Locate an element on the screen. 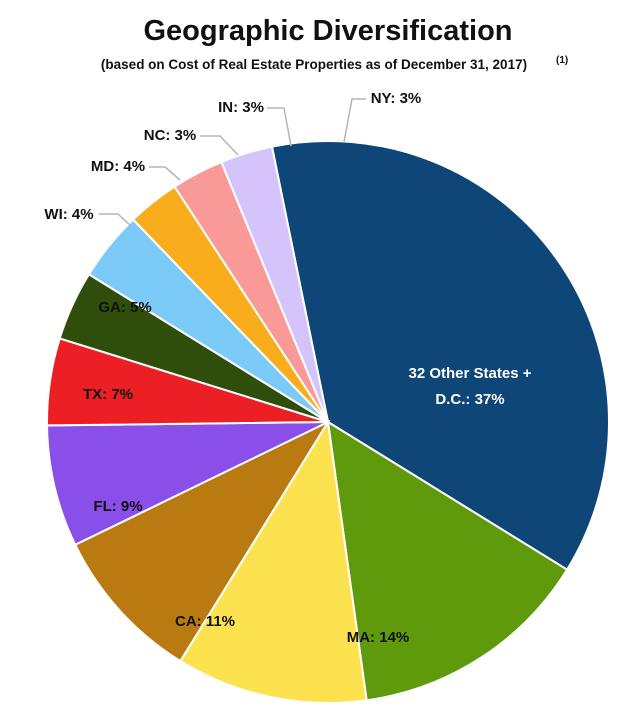  slice-label: CA: 11% is located at coordinates (205, 621).